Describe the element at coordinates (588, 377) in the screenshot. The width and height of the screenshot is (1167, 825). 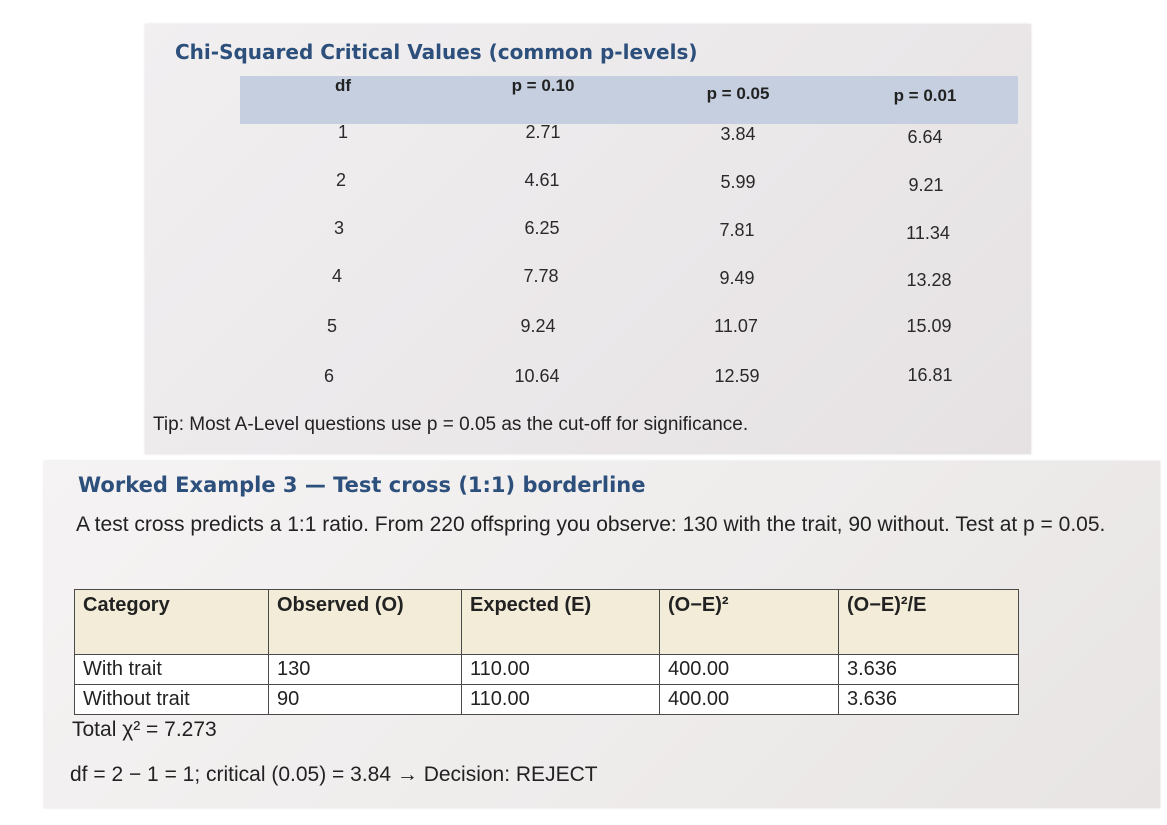
I see `critical-values-row: 6 10.64 12.59 16.81` at that location.